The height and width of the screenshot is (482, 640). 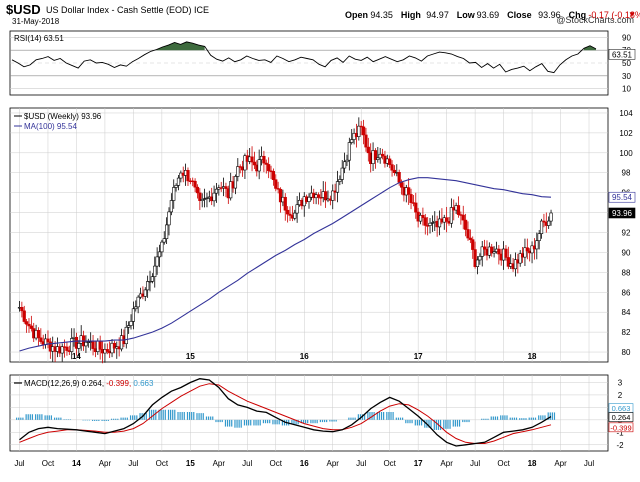 What do you see at coordinates (578, 15) in the screenshot?
I see `quote-label: Chg` at bounding box center [578, 15].